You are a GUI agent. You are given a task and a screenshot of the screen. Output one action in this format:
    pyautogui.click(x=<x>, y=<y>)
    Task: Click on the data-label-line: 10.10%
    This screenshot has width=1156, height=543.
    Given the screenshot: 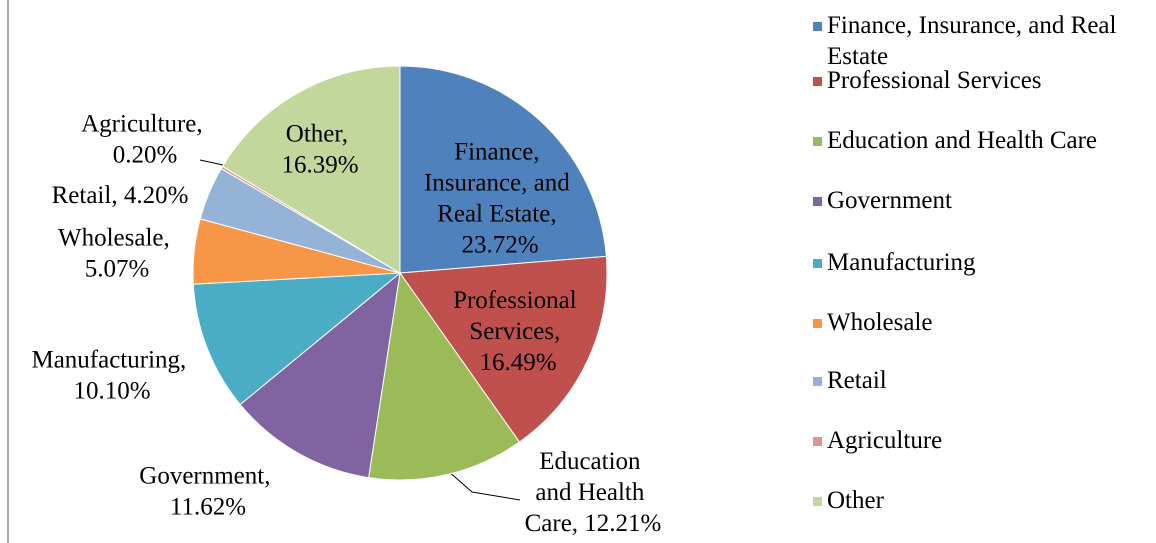 What is the action you would take?
    pyautogui.click(x=111, y=390)
    